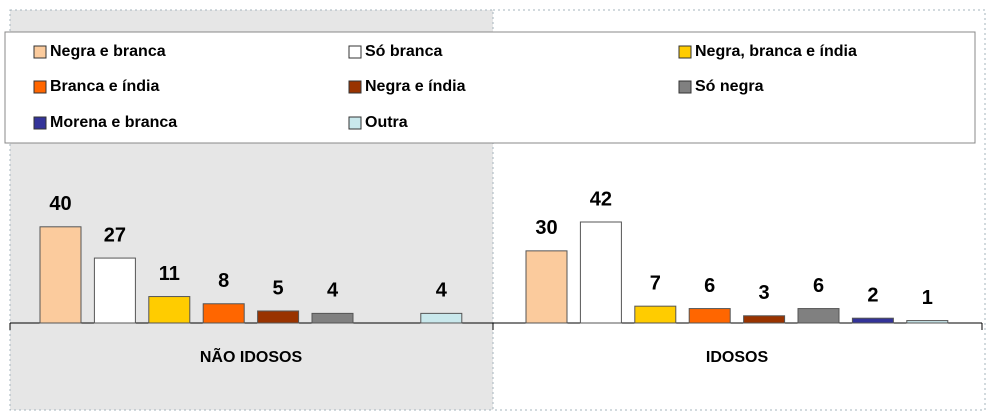 The height and width of the screenshot is (418, 987). Describe the element at coordinates (386, 122) in the screenshot. I see `legend-label: Outra` at that location.